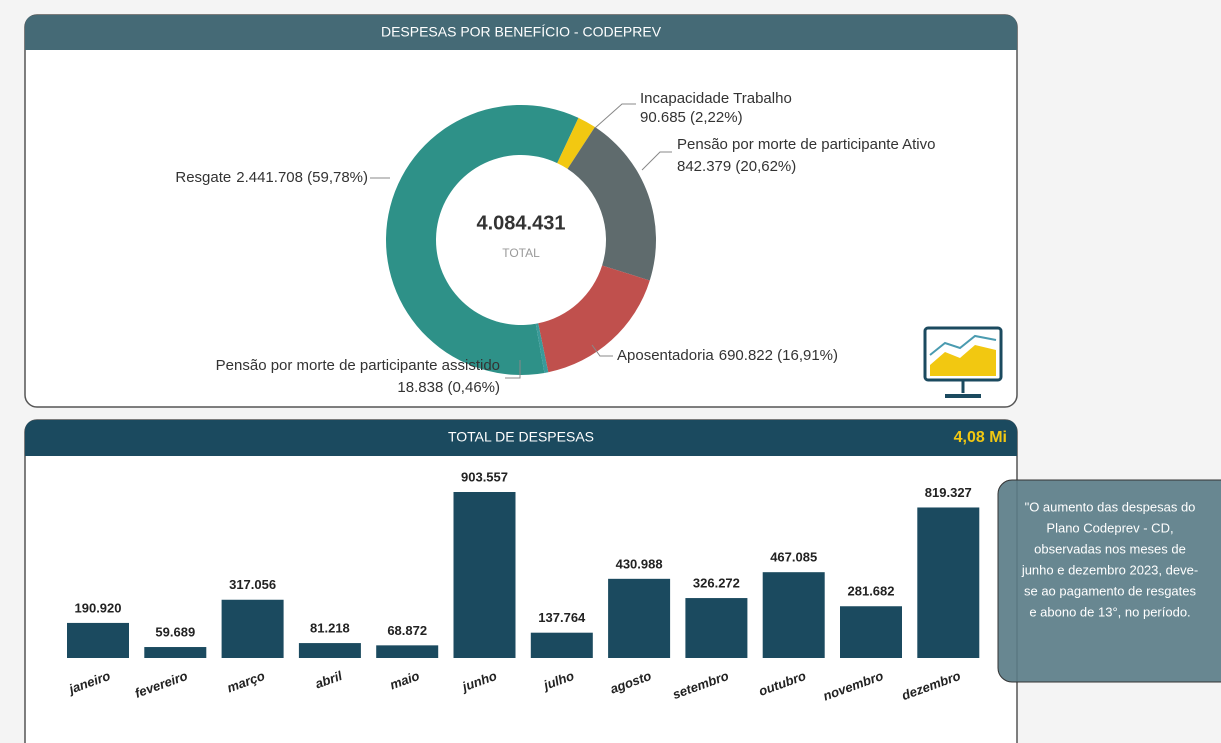 The image size is (1221, 743). What do you see at coordinates (691, 117) in the screenshot?
I see `slice-value: 90.685 (2,22%)` at bounding box center [691, 117].